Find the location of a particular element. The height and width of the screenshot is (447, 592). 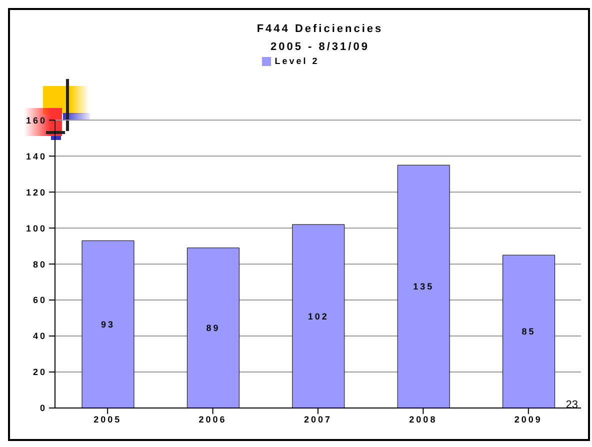

y-tick-label: 140 is located at coordinates (36, 156).